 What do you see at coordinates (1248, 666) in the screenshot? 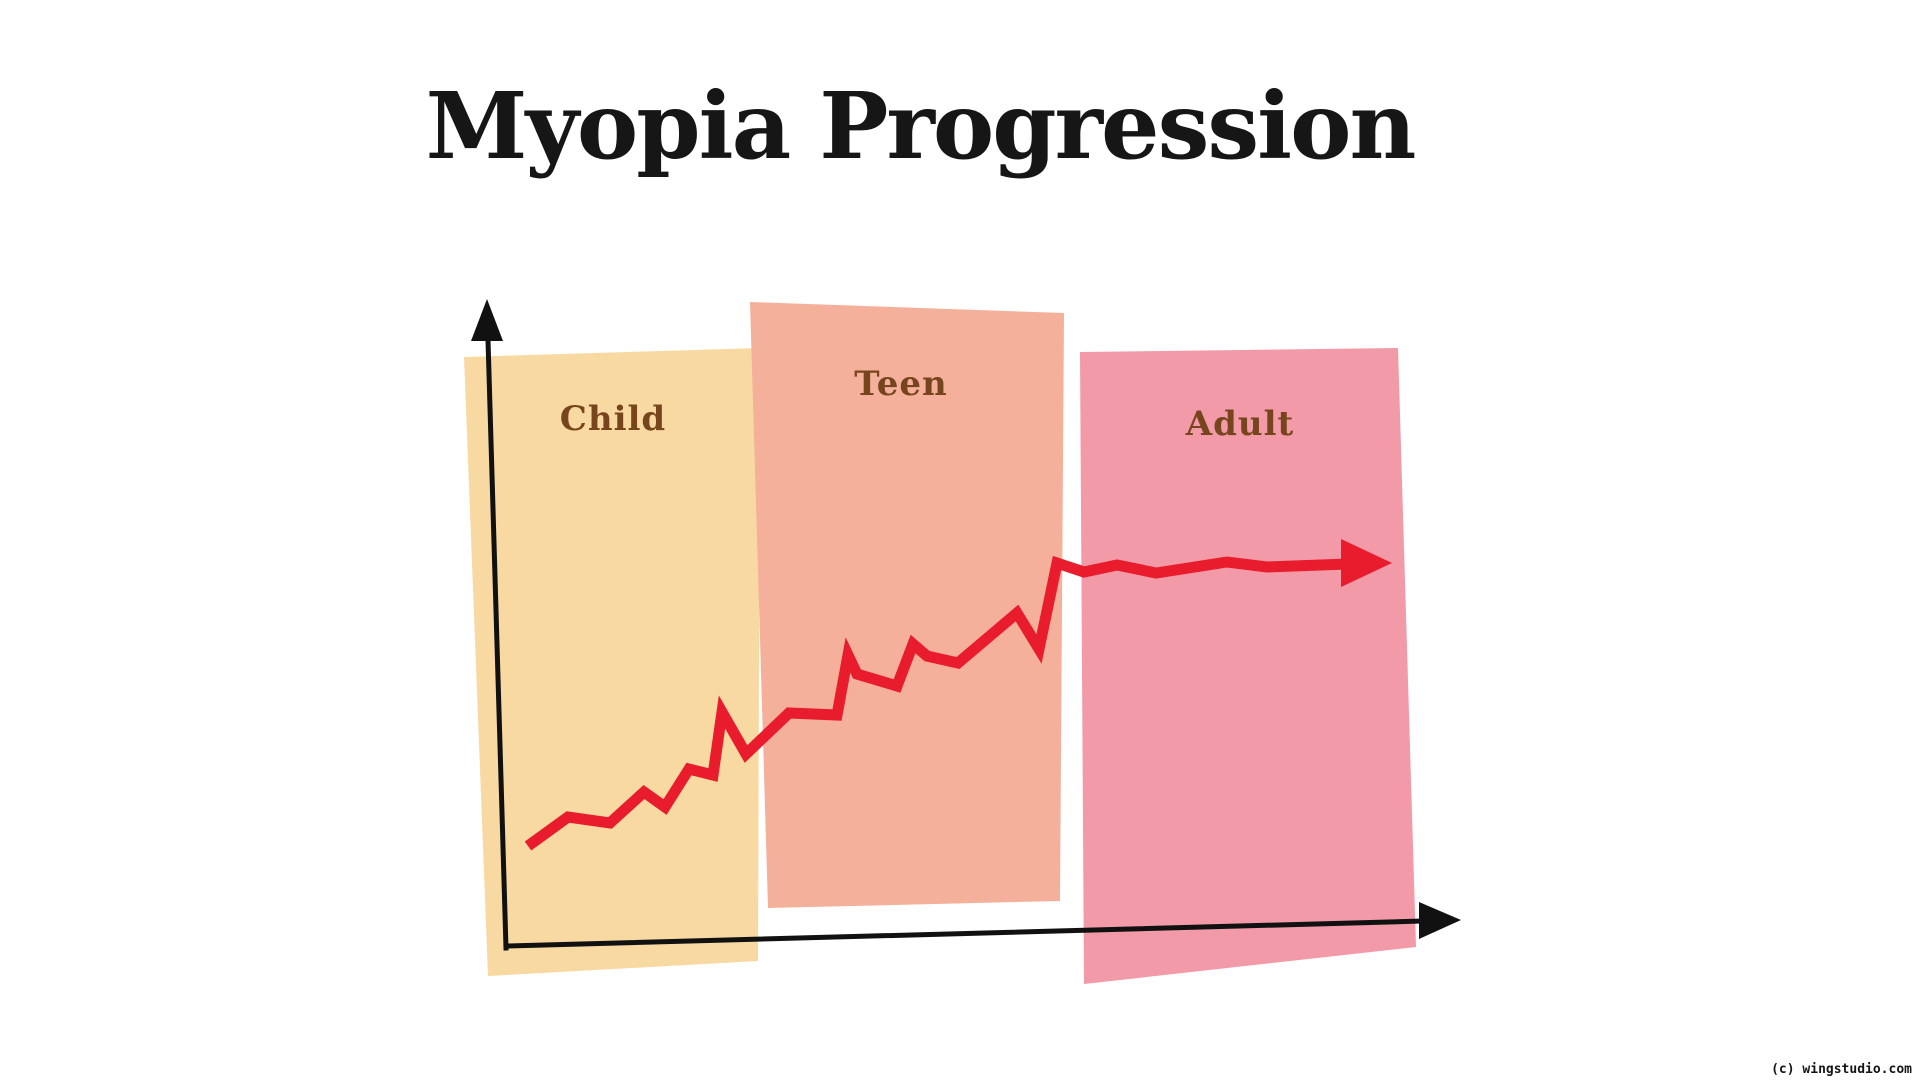
I see `band-adult` at bounding box center [1248, 666].